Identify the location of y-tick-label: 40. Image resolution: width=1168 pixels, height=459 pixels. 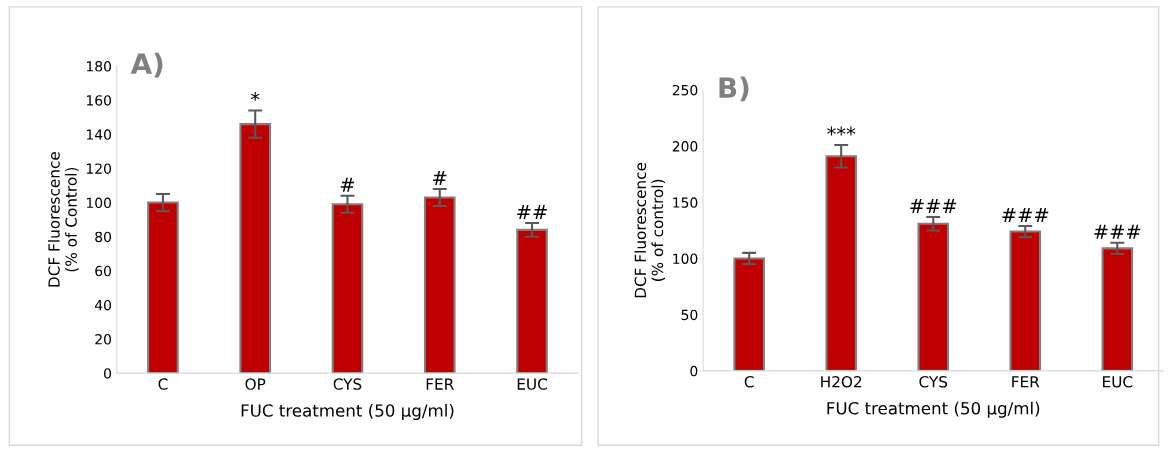
(103, 305).